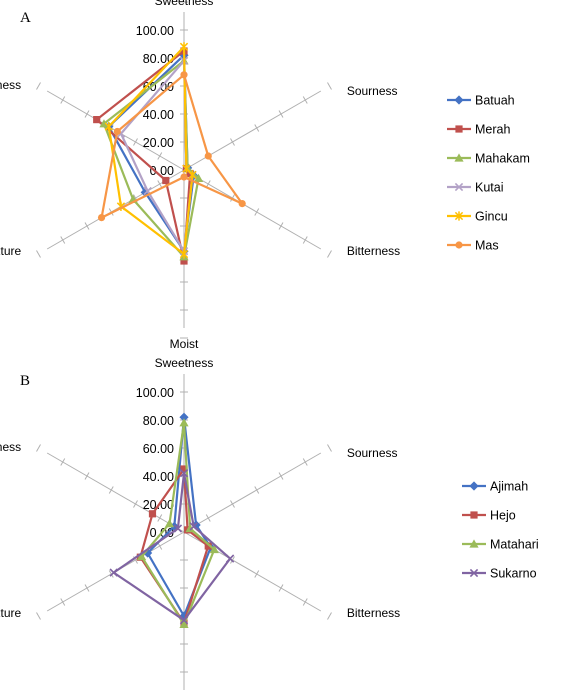 Image resolution: width=581 pixels, height=697 pixels. I want to click on legend-item: Kutai, so click(475, 188).